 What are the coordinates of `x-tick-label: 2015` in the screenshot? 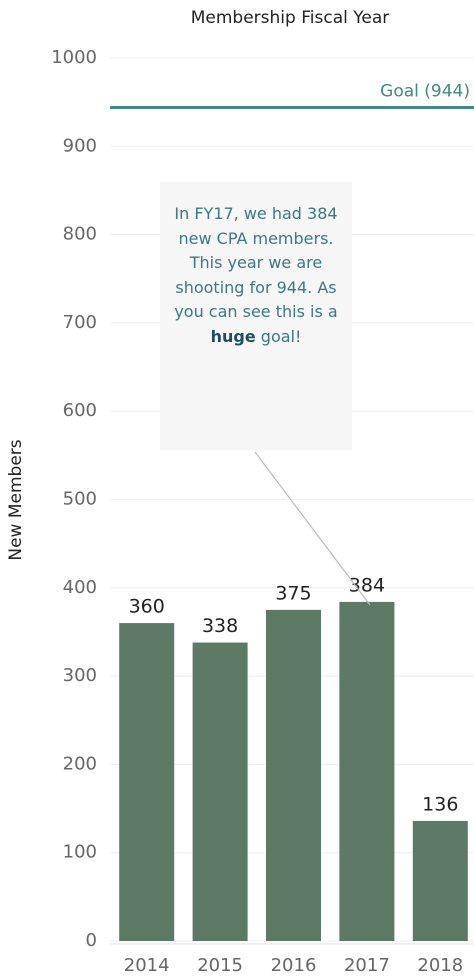 It's located at (220, 965).